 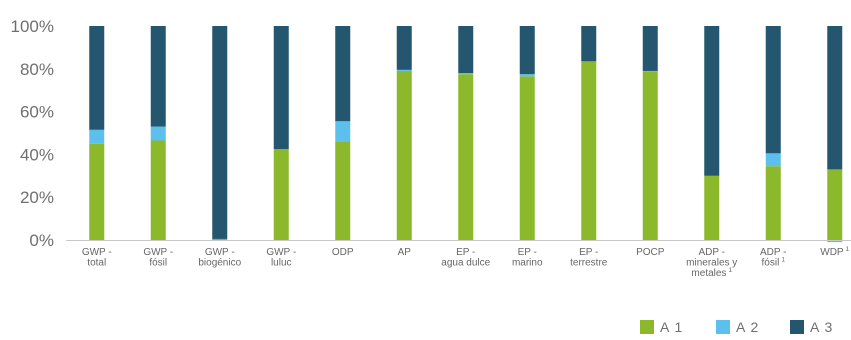 I want to click on legend-label: A 1, so click(x=671, y=327).